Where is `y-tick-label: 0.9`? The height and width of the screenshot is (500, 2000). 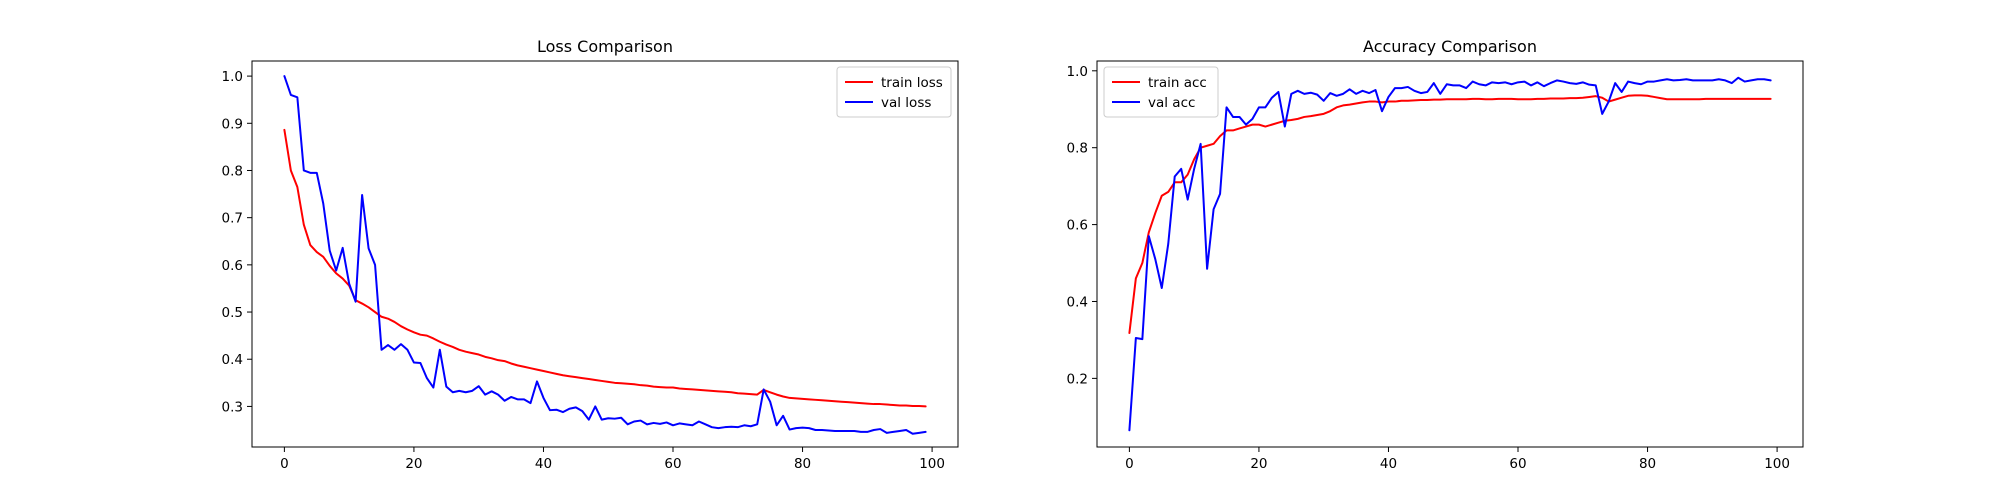
y-tick-label: 0.9 is located at coordinates (232, 124).